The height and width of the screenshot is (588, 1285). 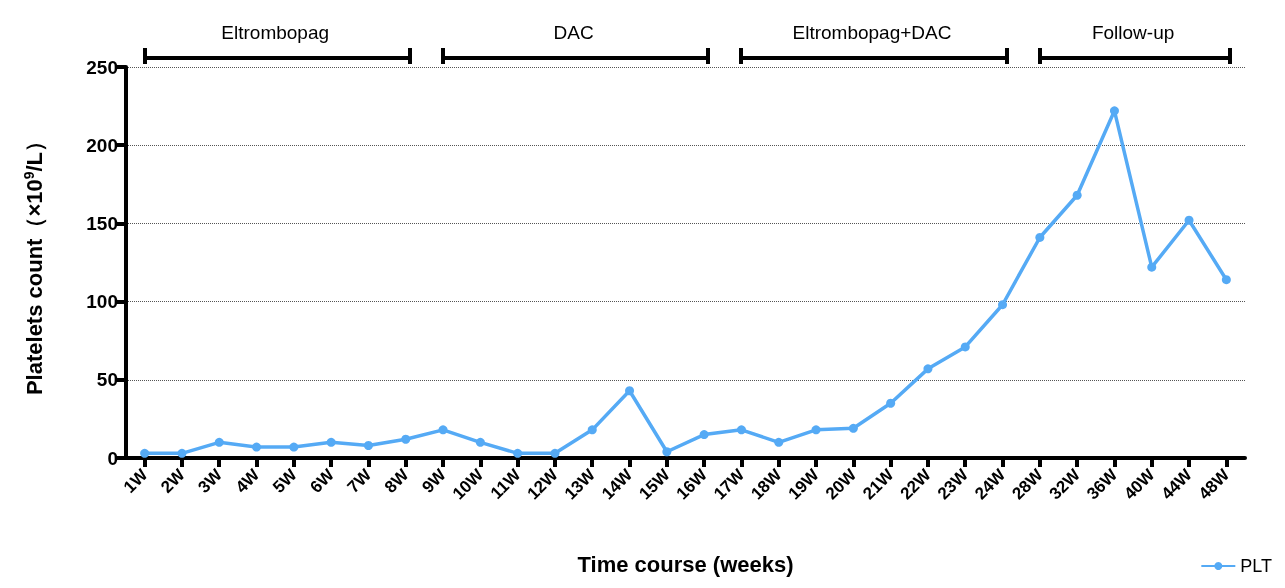 I want to click on x-tick-label: 2W, so click(x=173, y=480).